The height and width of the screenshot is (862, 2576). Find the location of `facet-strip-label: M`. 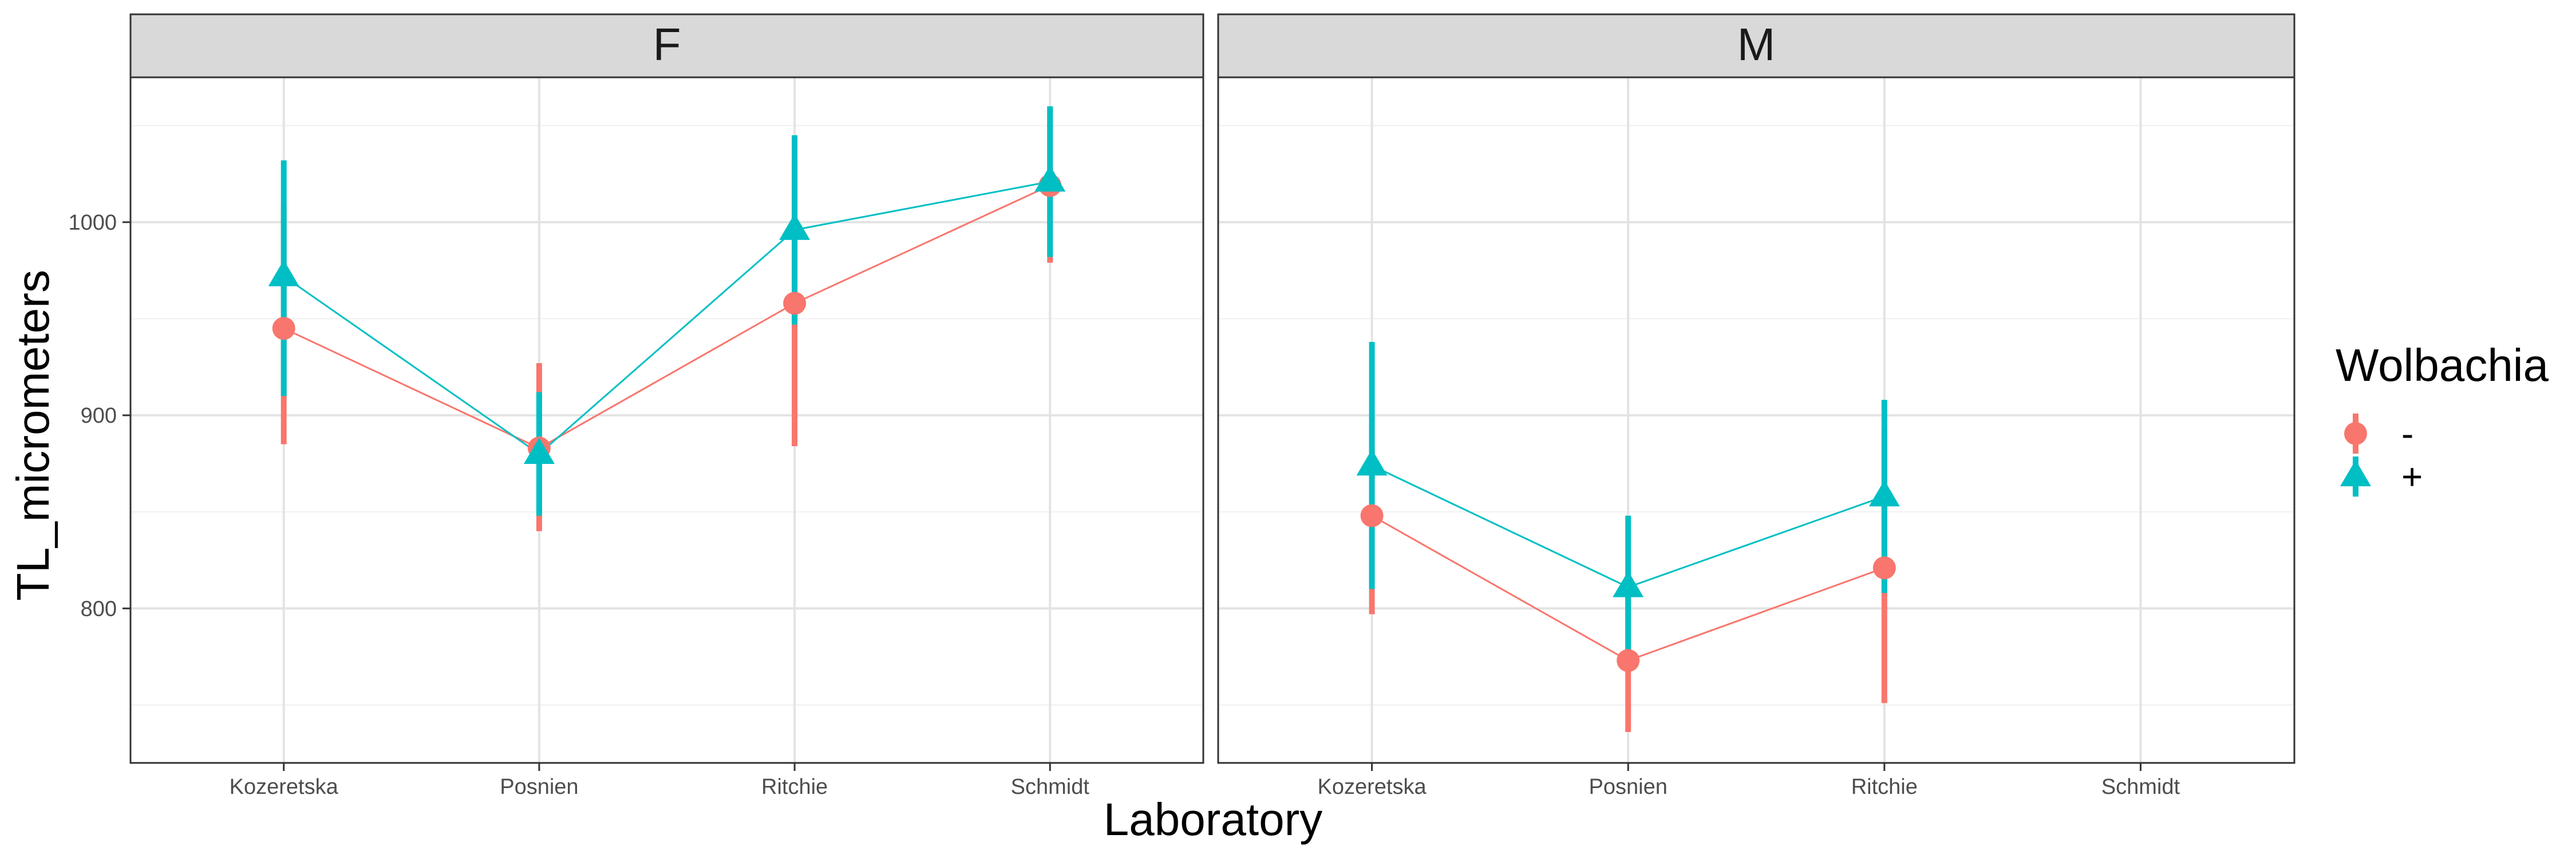

facet-strip-label: M is located at coordinates (1756, 45).